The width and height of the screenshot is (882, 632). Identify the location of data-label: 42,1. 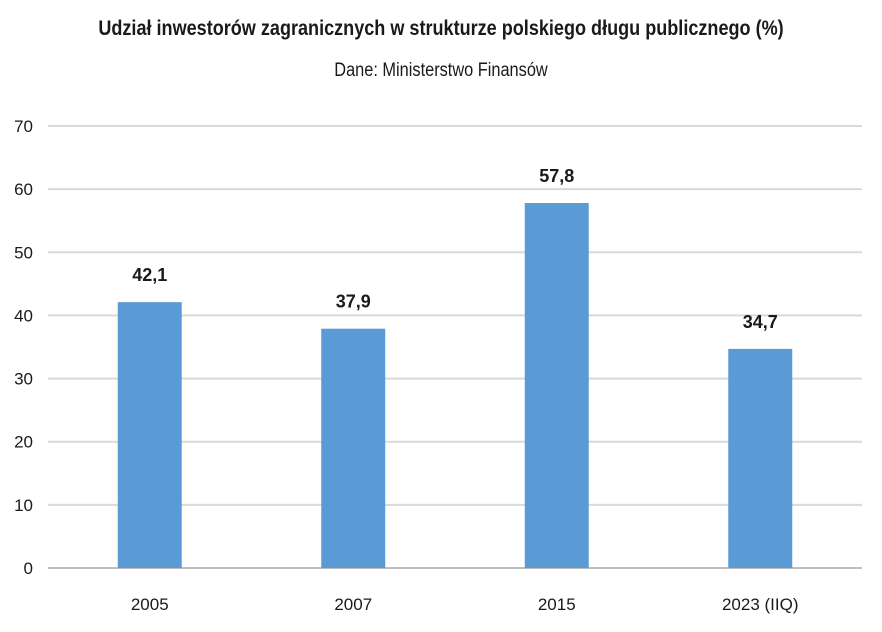
(149, 275).